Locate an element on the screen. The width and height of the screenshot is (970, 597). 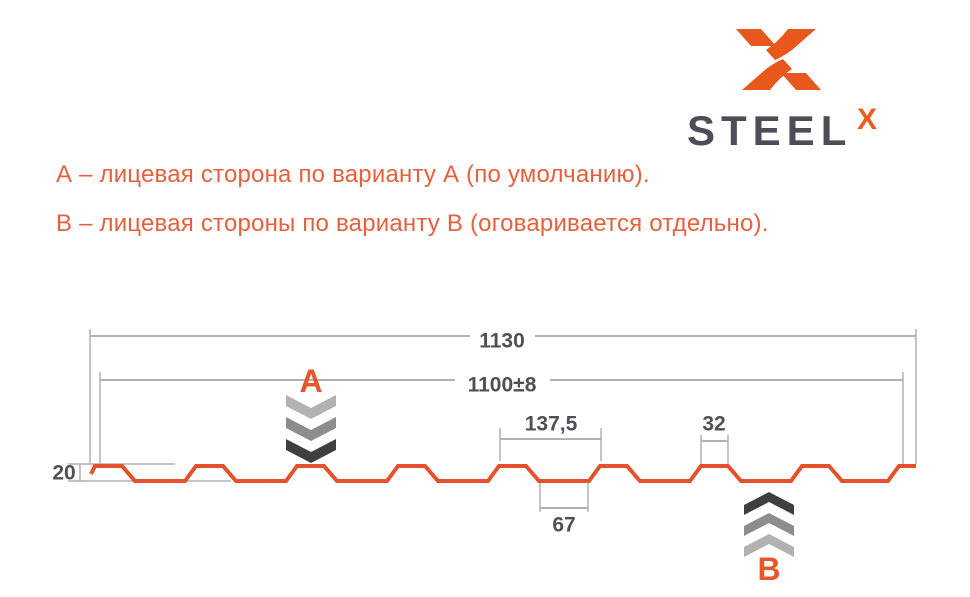
logo-icon-bottom-left-hook is located at coordinates (767, 74).